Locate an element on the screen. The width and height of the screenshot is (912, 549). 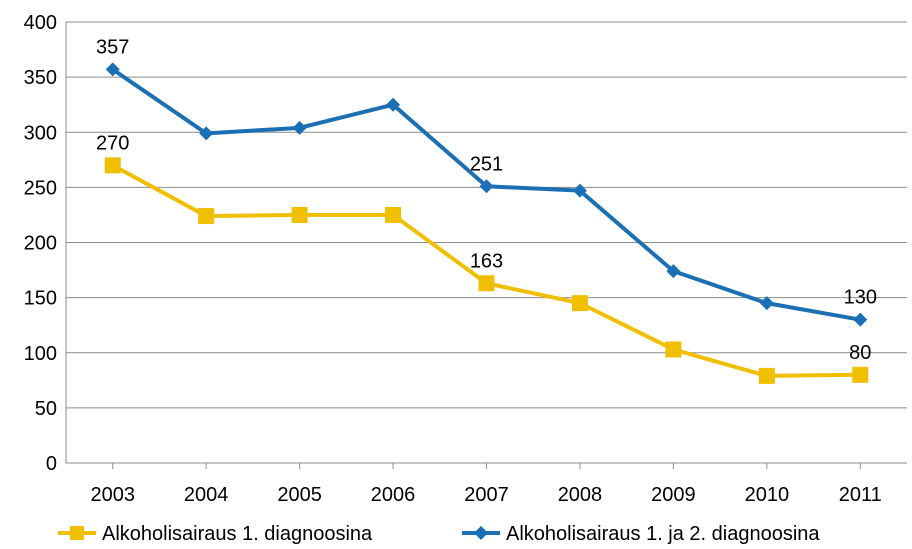
y-tick-label-350: 350 is located at coordinates (40, 78).